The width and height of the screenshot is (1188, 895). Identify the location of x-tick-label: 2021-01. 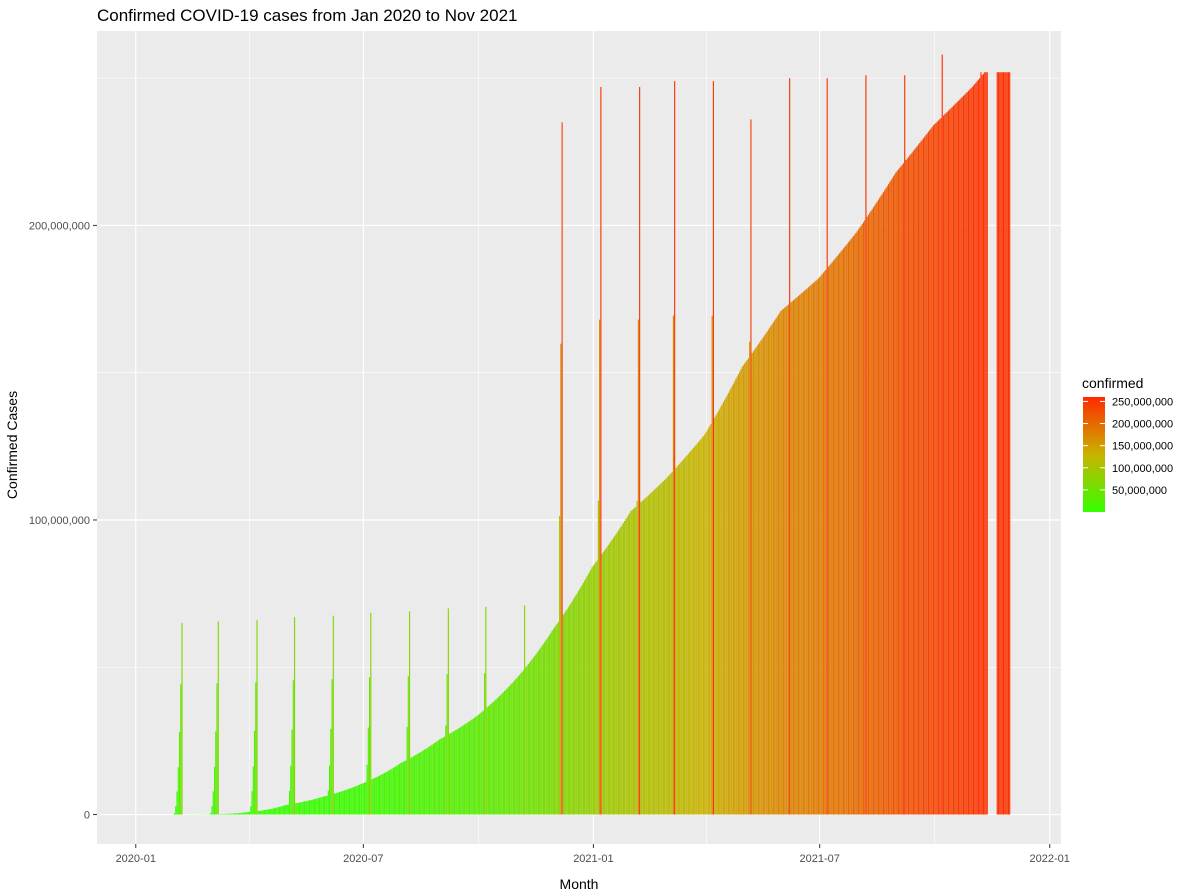
(593, 859).